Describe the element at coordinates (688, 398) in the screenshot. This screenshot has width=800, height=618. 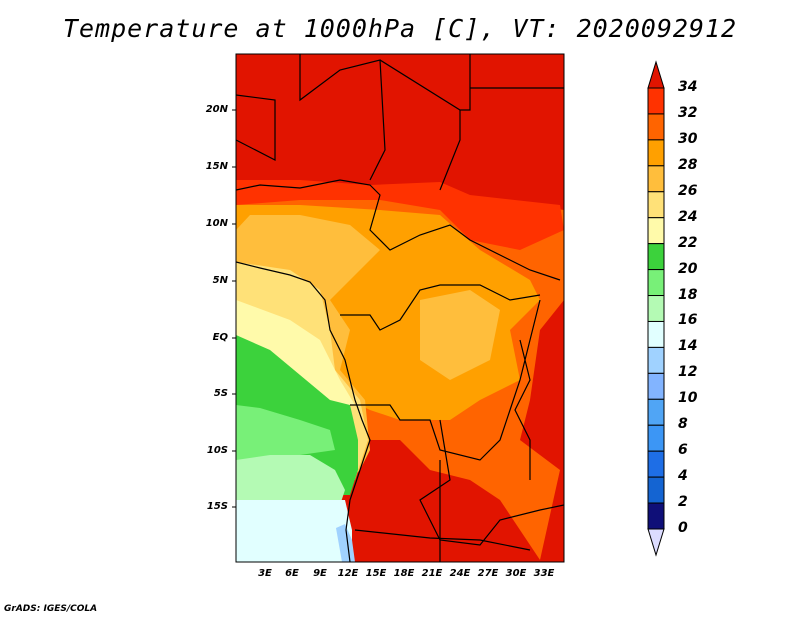
I see `colorbar-label: 10` at that location.